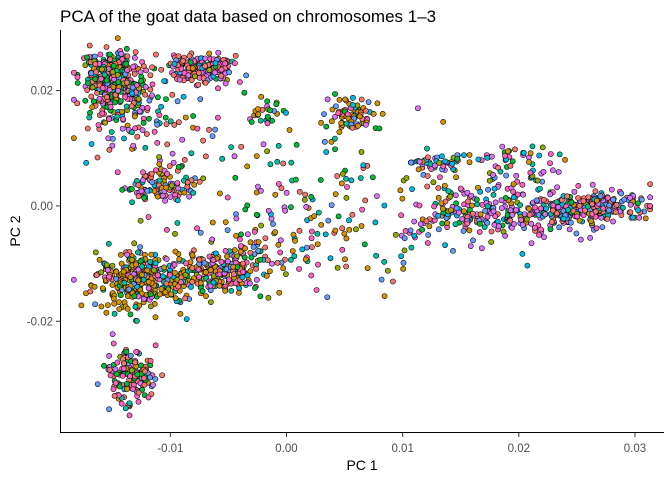 The width and height of the screenshot is (672, 480). I want to click on x-tick-label: 0.02, so click(519, 449).